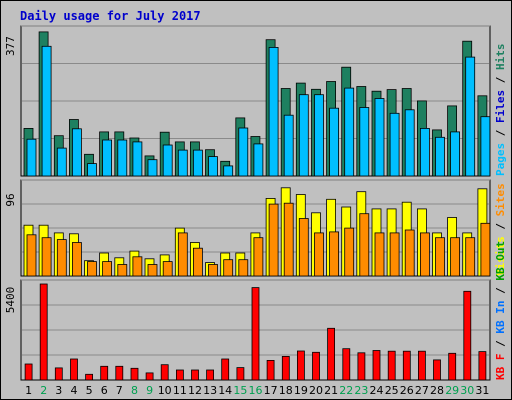 This screenshot has height=400, width=512. What do you see at coordinates (28, 390) in the screenshot?
I see `x-tick-label-1: 1` at bounding box center [28, 390].